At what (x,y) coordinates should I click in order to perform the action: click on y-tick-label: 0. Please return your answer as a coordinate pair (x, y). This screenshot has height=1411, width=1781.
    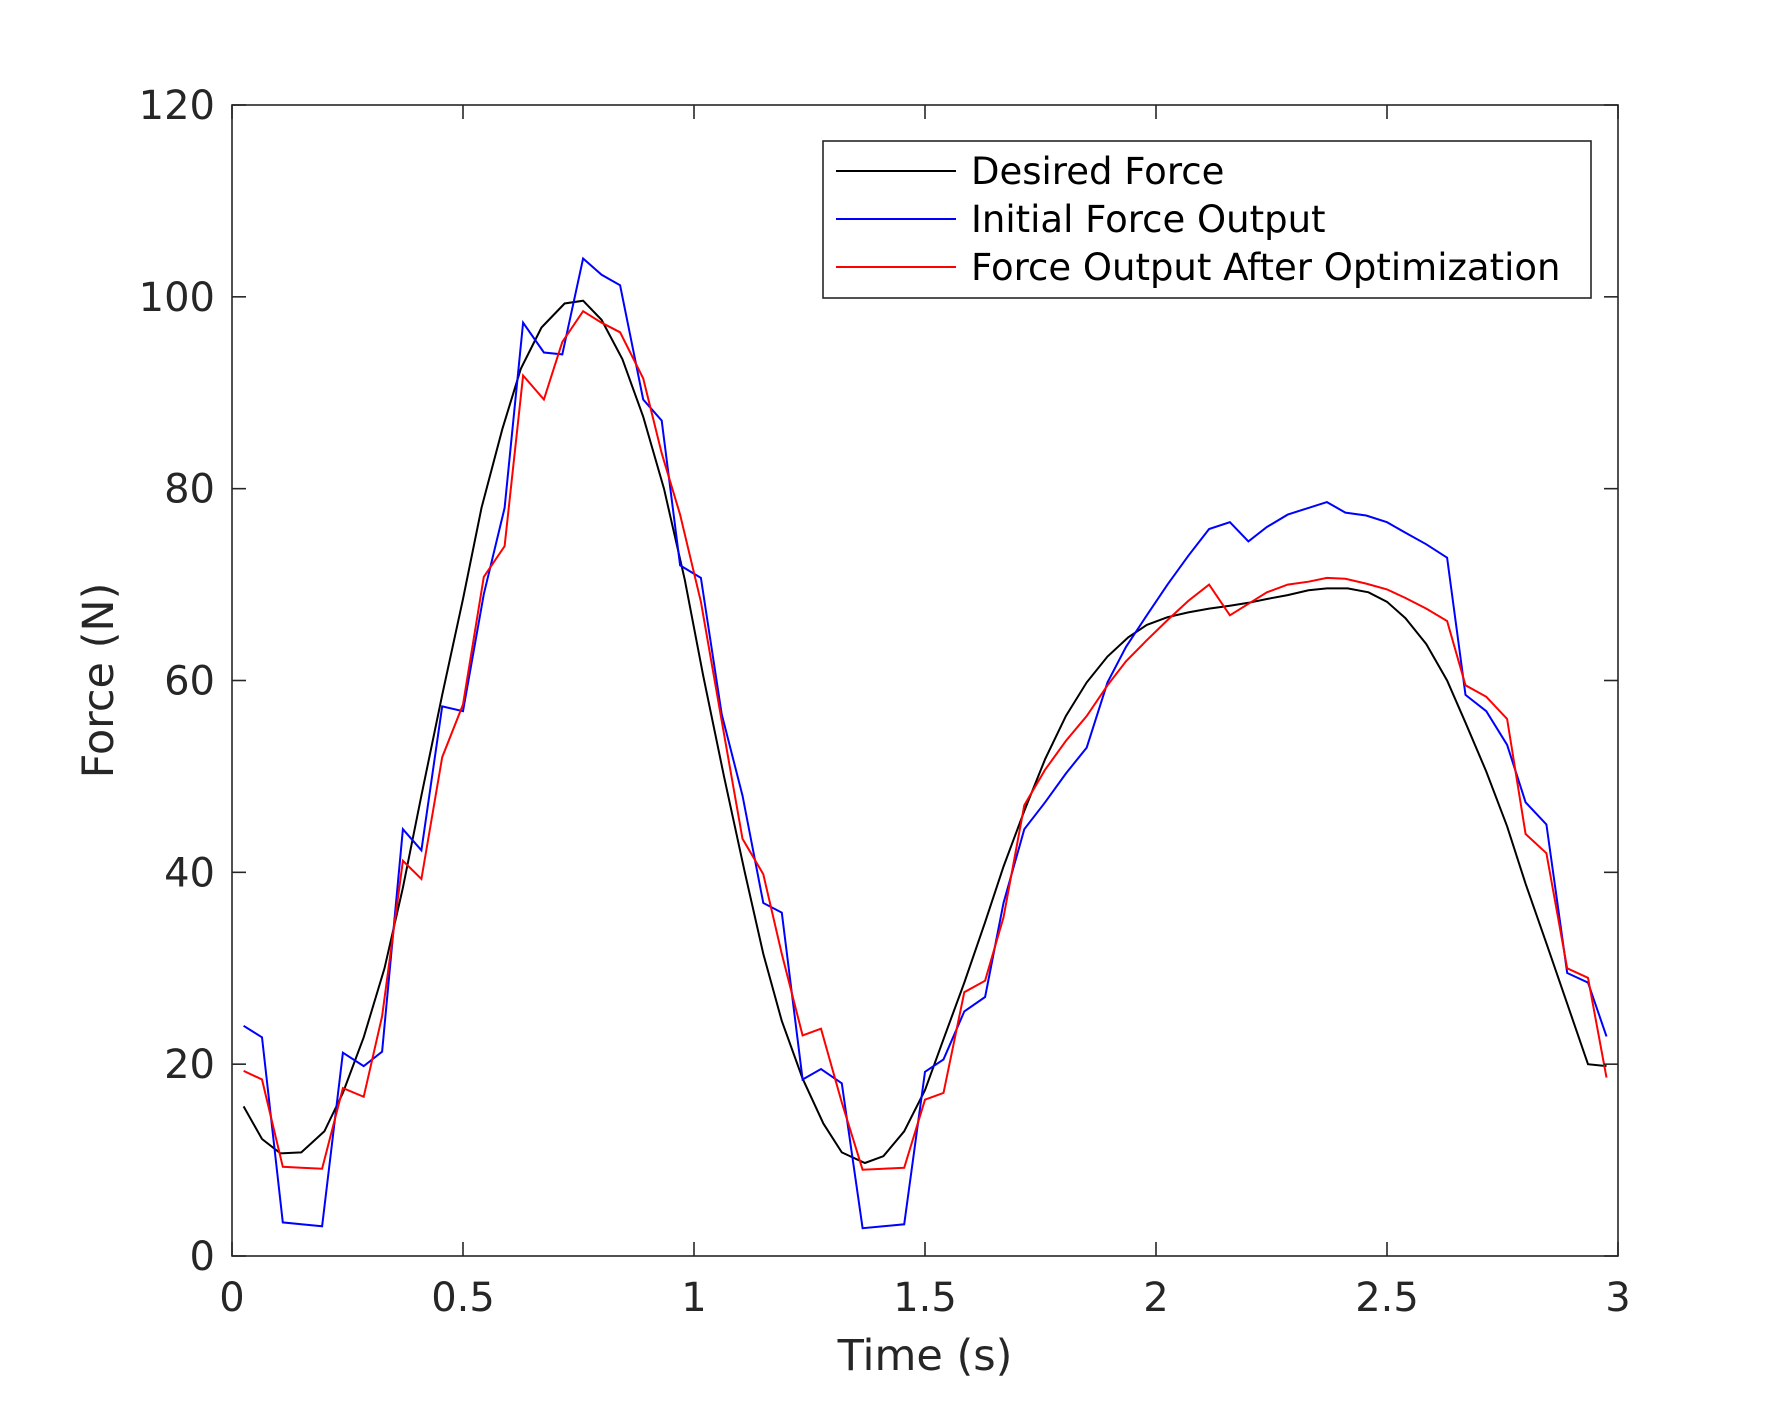
    Looking at the image, I should click on (202, 1257).